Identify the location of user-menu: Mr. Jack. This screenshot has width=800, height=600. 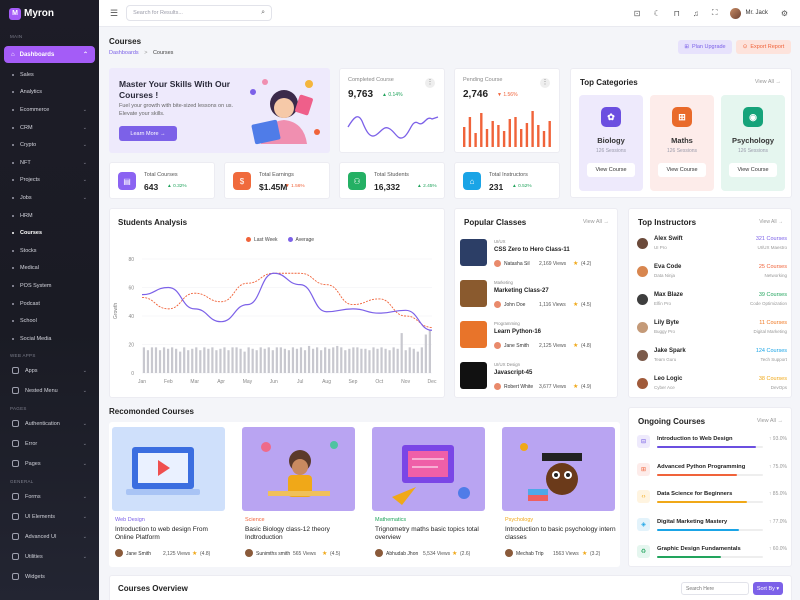
(749, 13).